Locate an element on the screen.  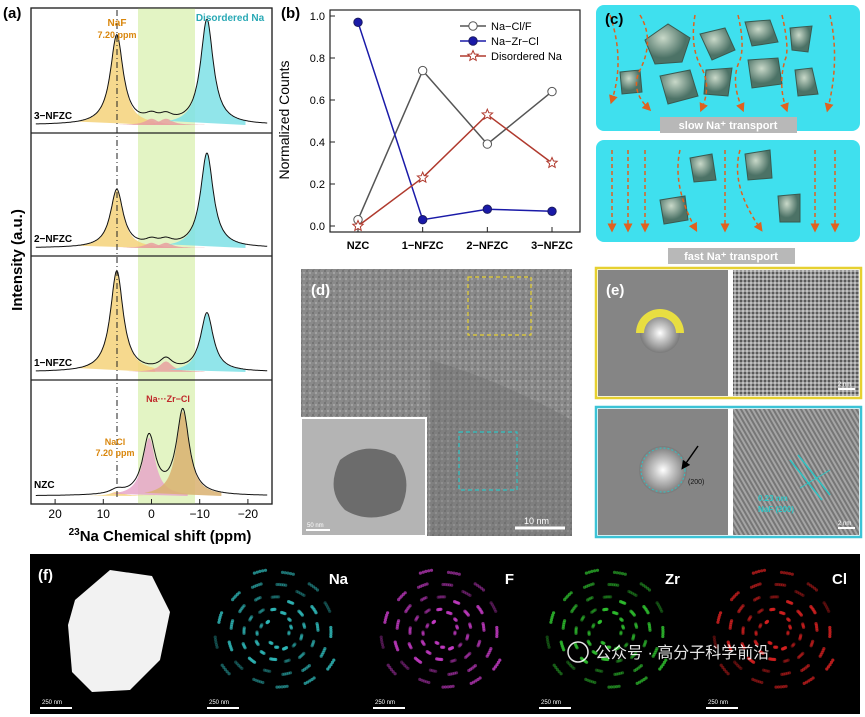
scale-top-text: 2 nm is located at coordinates (844, 385).